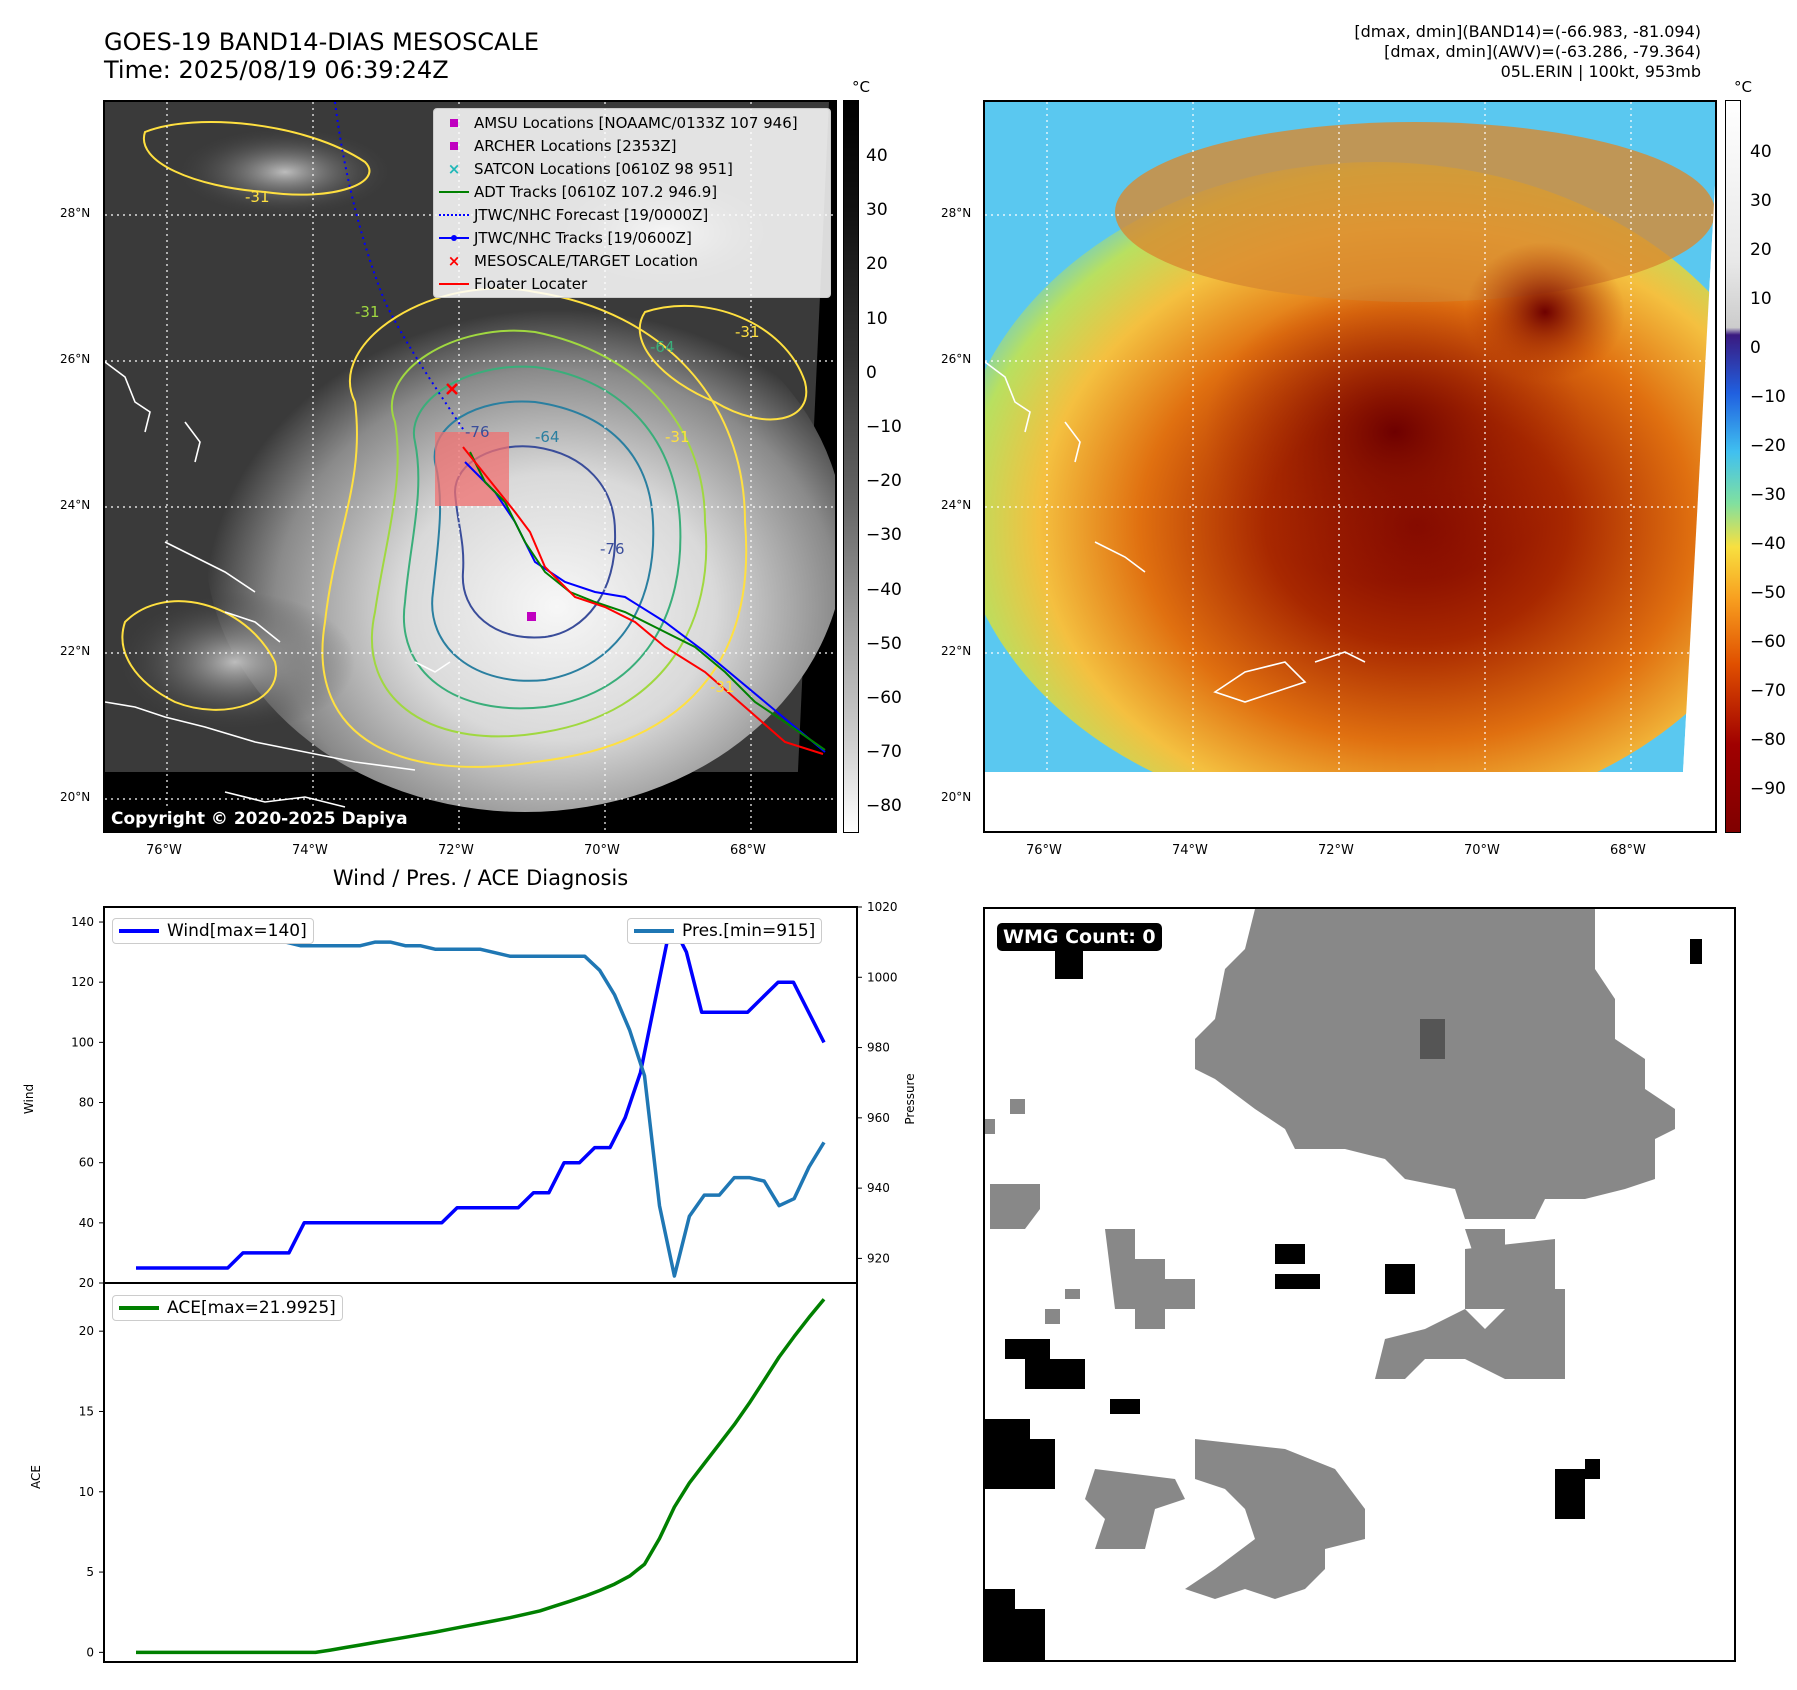 The height and width of the screenshot is (1690, 1797). What do you see at coordinates (1044, 850) in the screenshot?
I see `lon-label-76w: 76°W` at bounding box center [1044, 850].